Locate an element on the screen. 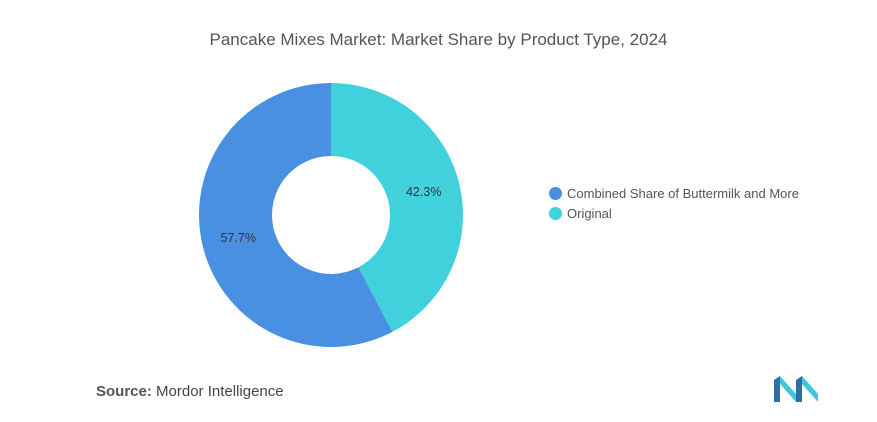 This screenshot has width=877, height=422. mordor-intelligence-logo-icon is located at coordinates (796, 389).